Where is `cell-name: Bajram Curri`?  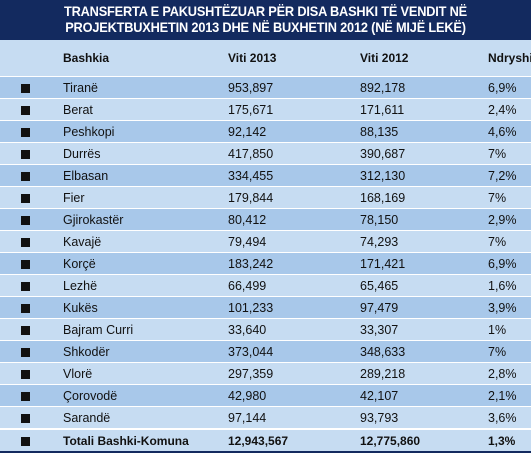 cell-name: Bajram Curri is located at coordinates (134, 329).